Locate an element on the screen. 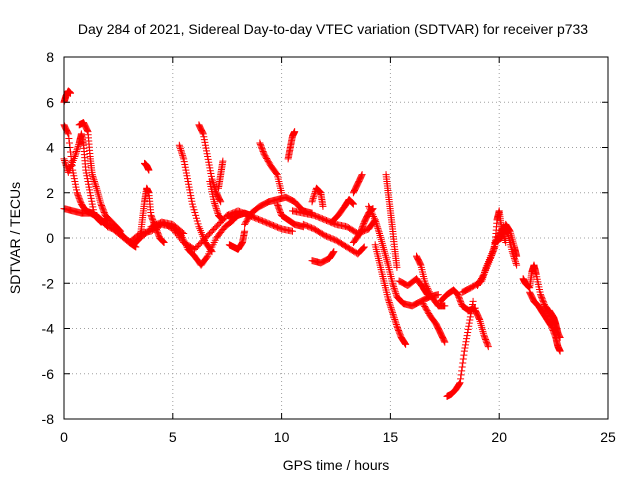 This screenshot has height=480, width=640. x-axis-label: GPS time / hours is located at coordinates (336, 465).